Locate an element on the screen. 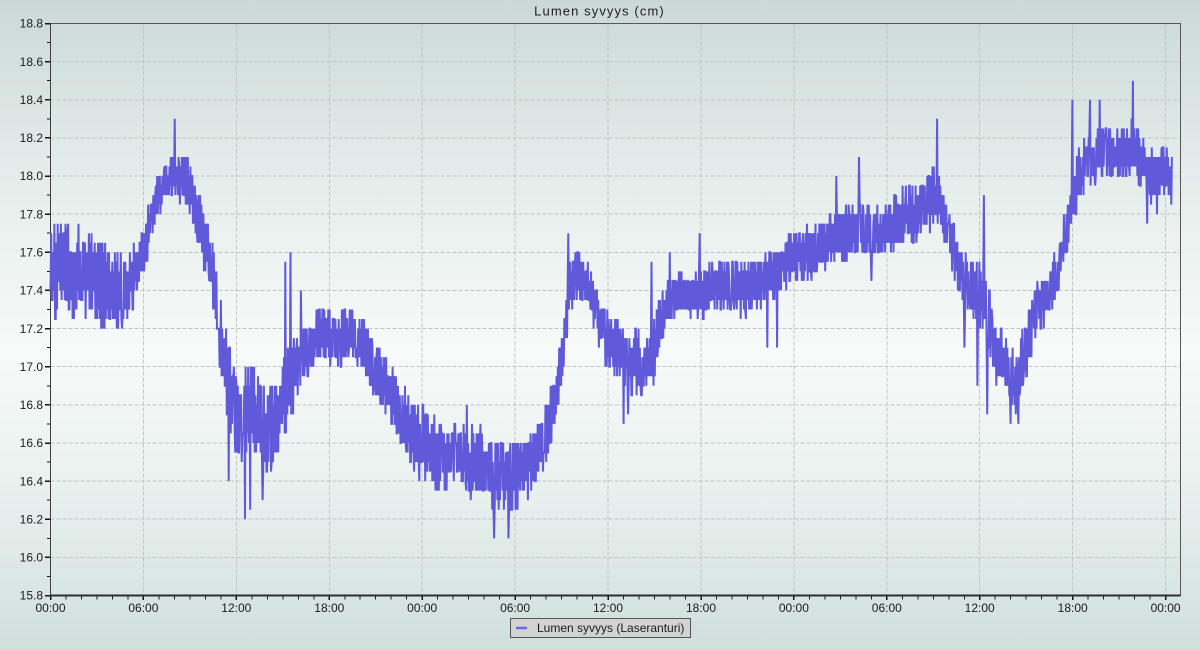 The width and height of the screenshot is (1200, 650). svg-text: 16.0 is located at coordinates (32, 558).